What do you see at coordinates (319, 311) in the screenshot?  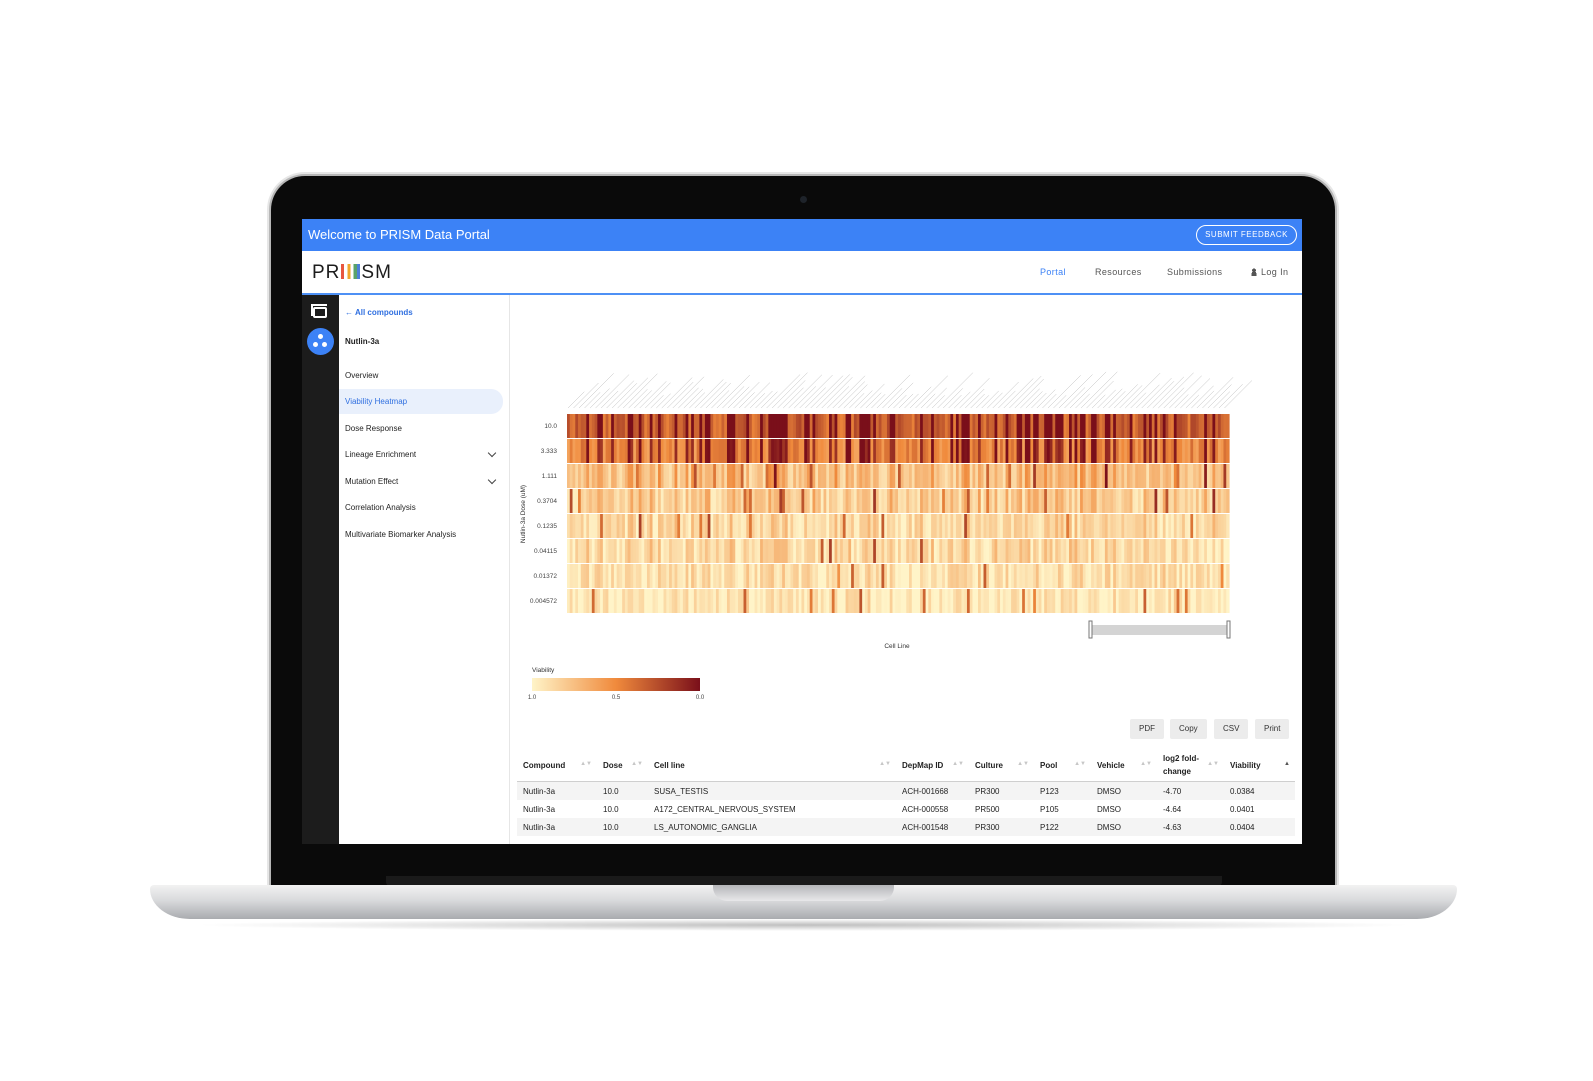 I see `folder-icon` at bounding box center [319, 311].